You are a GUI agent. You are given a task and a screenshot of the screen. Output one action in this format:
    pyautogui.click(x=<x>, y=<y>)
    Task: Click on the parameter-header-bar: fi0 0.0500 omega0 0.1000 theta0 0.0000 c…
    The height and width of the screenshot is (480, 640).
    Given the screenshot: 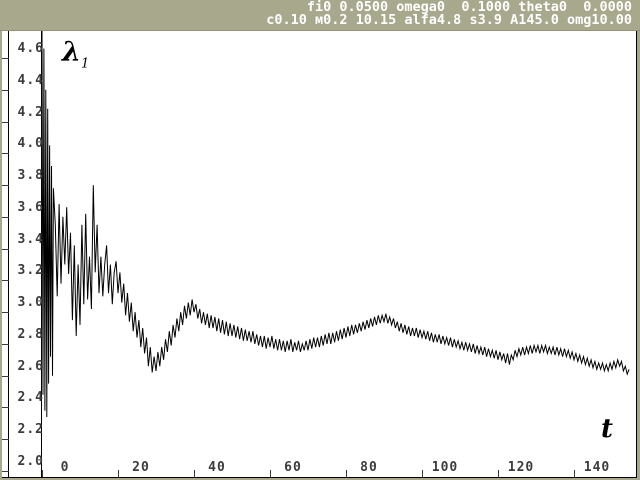 What is the action you would take?
    pyautogui.click(x=320, y=15)
    